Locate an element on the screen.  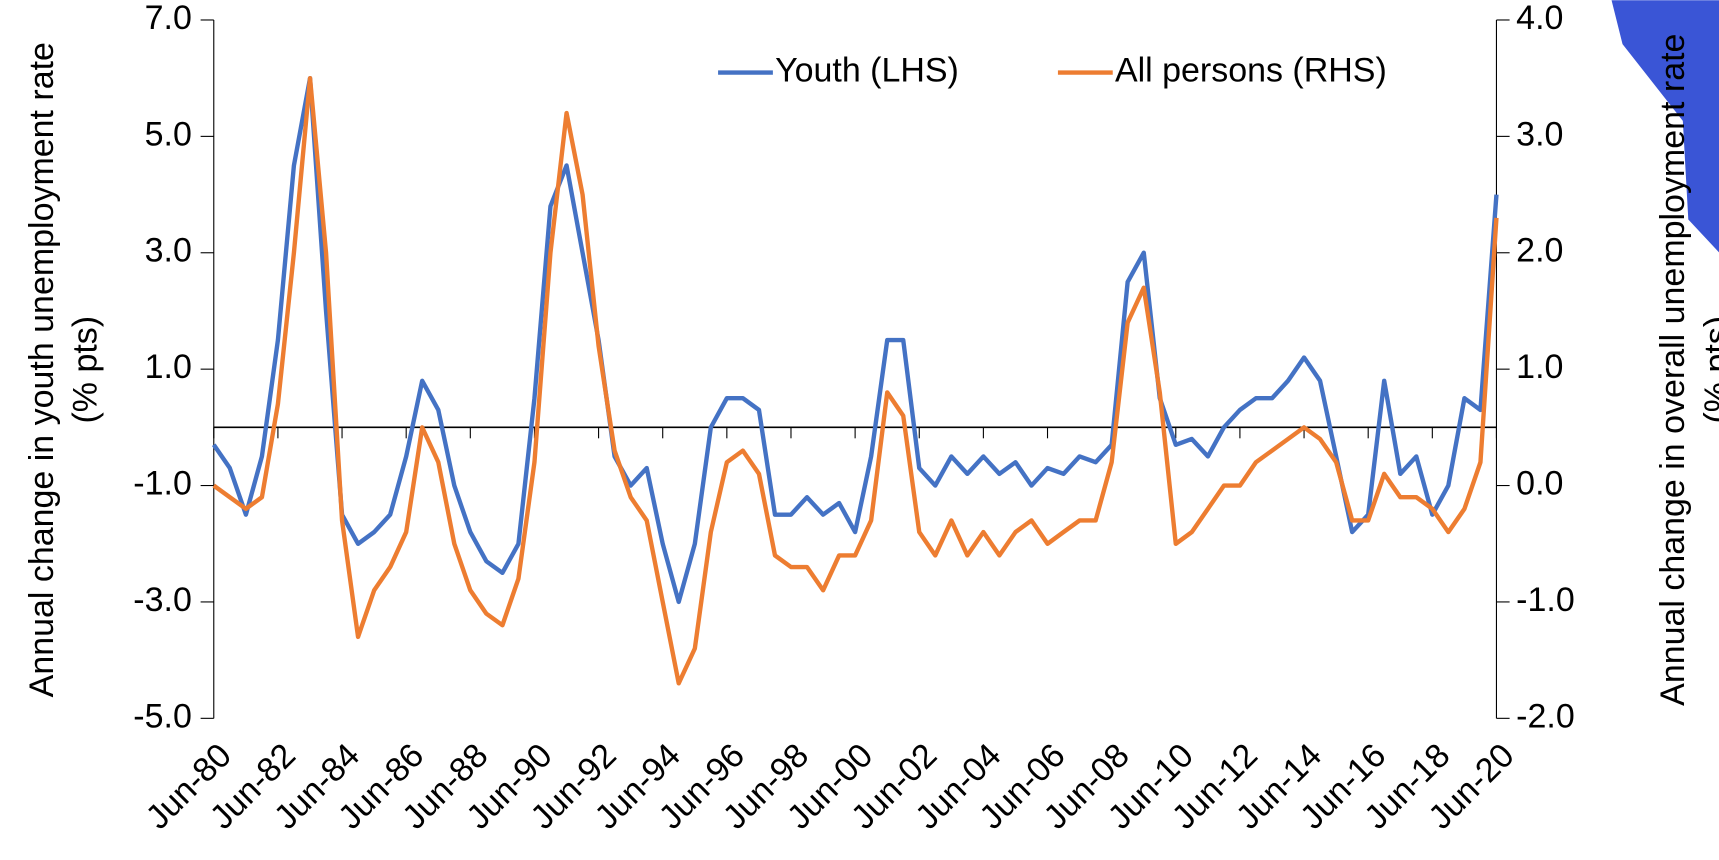
y-tick-label: 3.0 is located at coordinates (168, 251).